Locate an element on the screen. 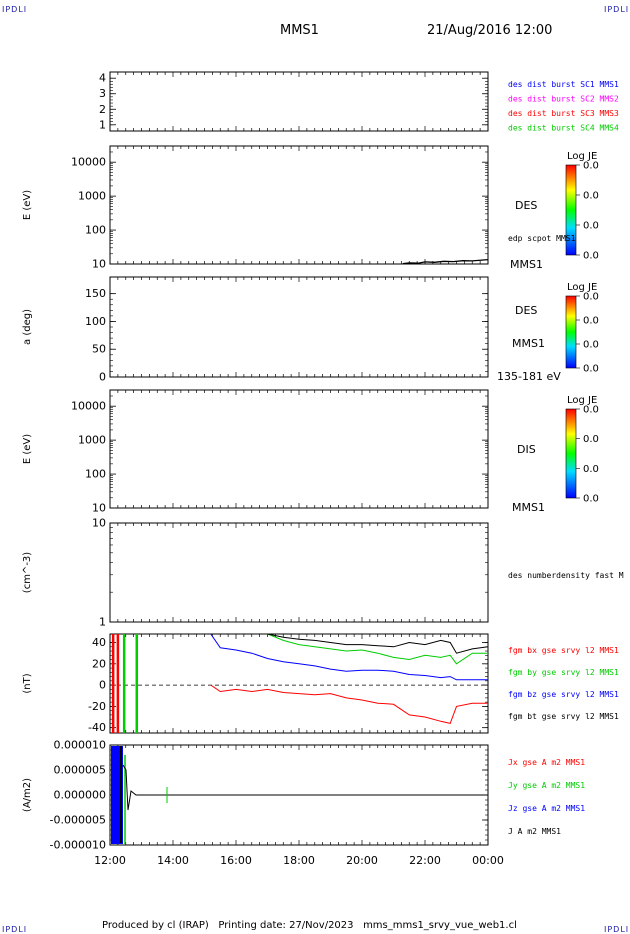  header-corner-left: IPDLI is located at coordinates (15, 9).